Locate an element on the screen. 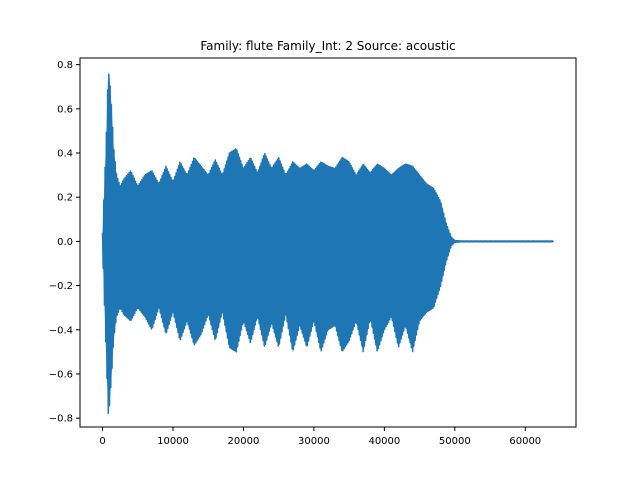 This screenshot has height=480, width=640. y-tick-label: 0.4 is located at coordinates (65, 154).